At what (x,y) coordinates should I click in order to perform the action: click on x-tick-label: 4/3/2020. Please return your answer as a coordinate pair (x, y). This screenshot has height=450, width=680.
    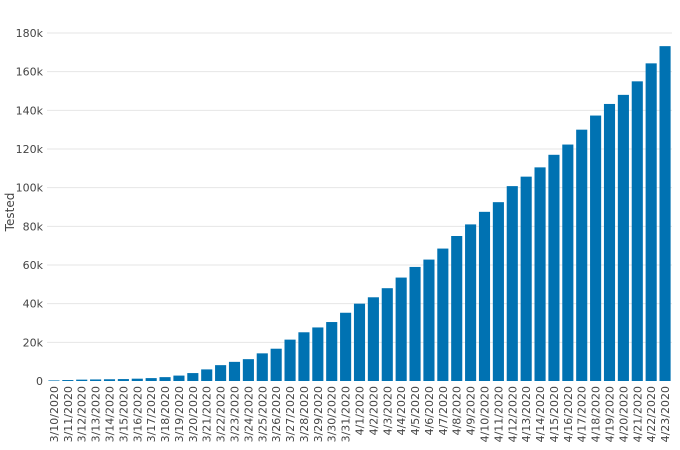
    Looking at the image, I should click on (387, 410).